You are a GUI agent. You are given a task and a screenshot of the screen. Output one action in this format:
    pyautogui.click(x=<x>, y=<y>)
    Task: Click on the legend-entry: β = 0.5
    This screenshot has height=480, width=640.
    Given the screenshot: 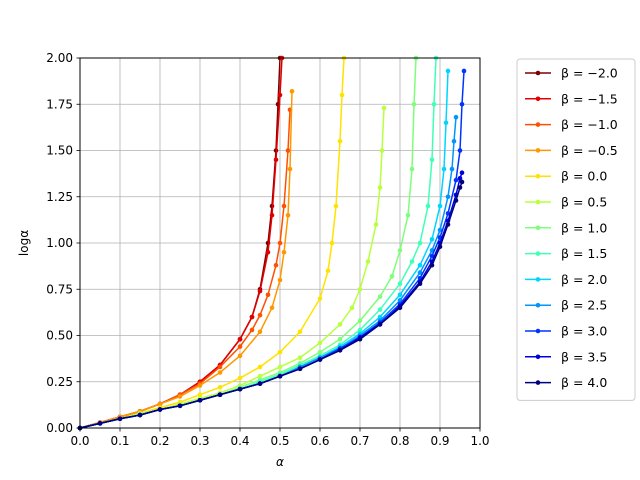 What is the action you would take?
    pyautogui.click(x=566, y=202)
    